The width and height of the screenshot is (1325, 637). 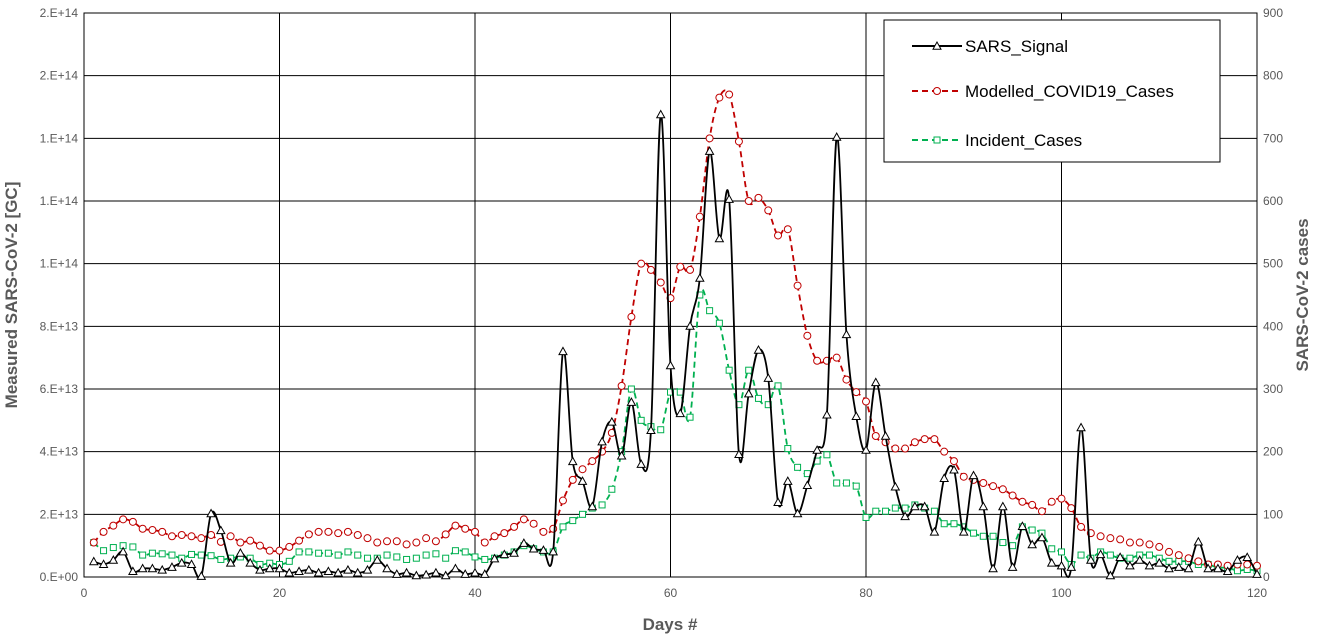 What do you see at coordinates (59, 577) in the screenshot?
I see `y-tick-label: 0.E+00` at bounding box center [59, 577].